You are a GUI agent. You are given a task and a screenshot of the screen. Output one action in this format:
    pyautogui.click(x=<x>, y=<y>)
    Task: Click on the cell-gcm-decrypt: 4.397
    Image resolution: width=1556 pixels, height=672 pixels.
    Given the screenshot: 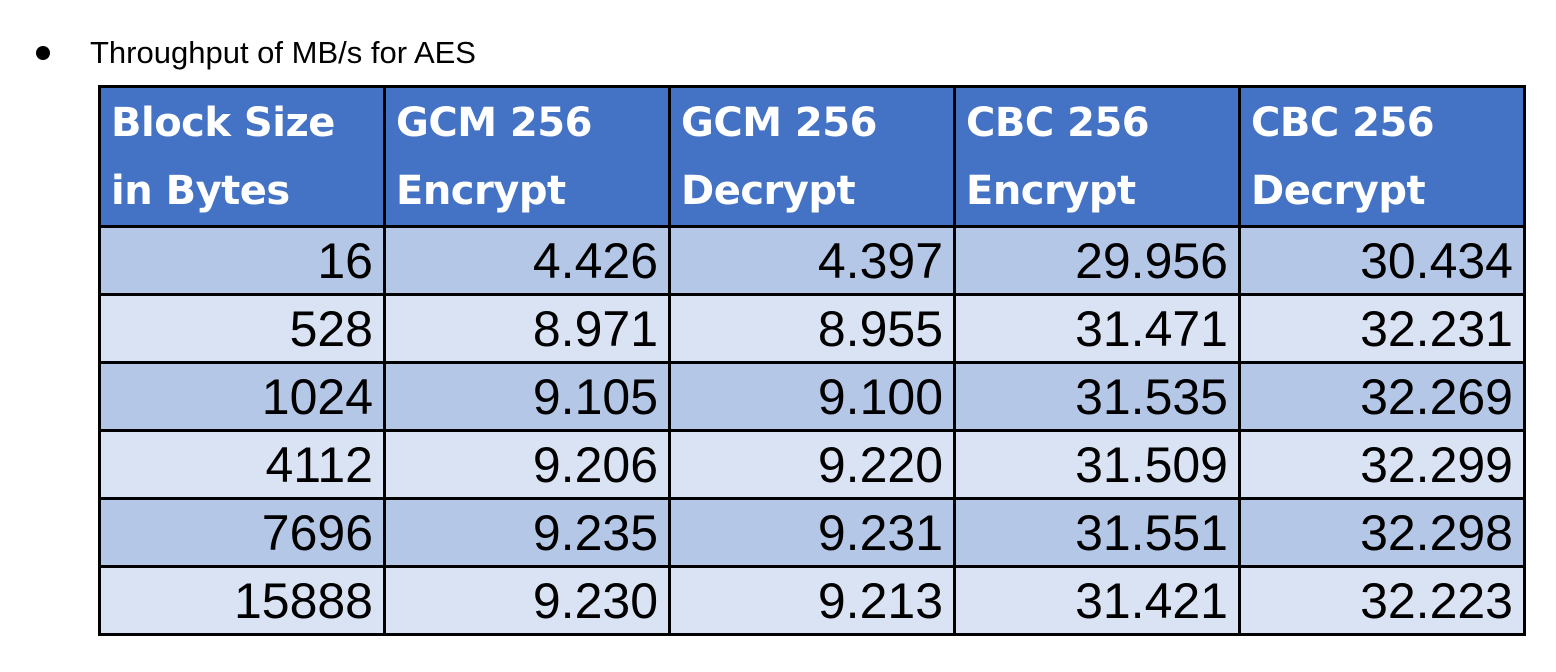 What is the action you would take?
    pyautogui.click(x=812, y=260)
    